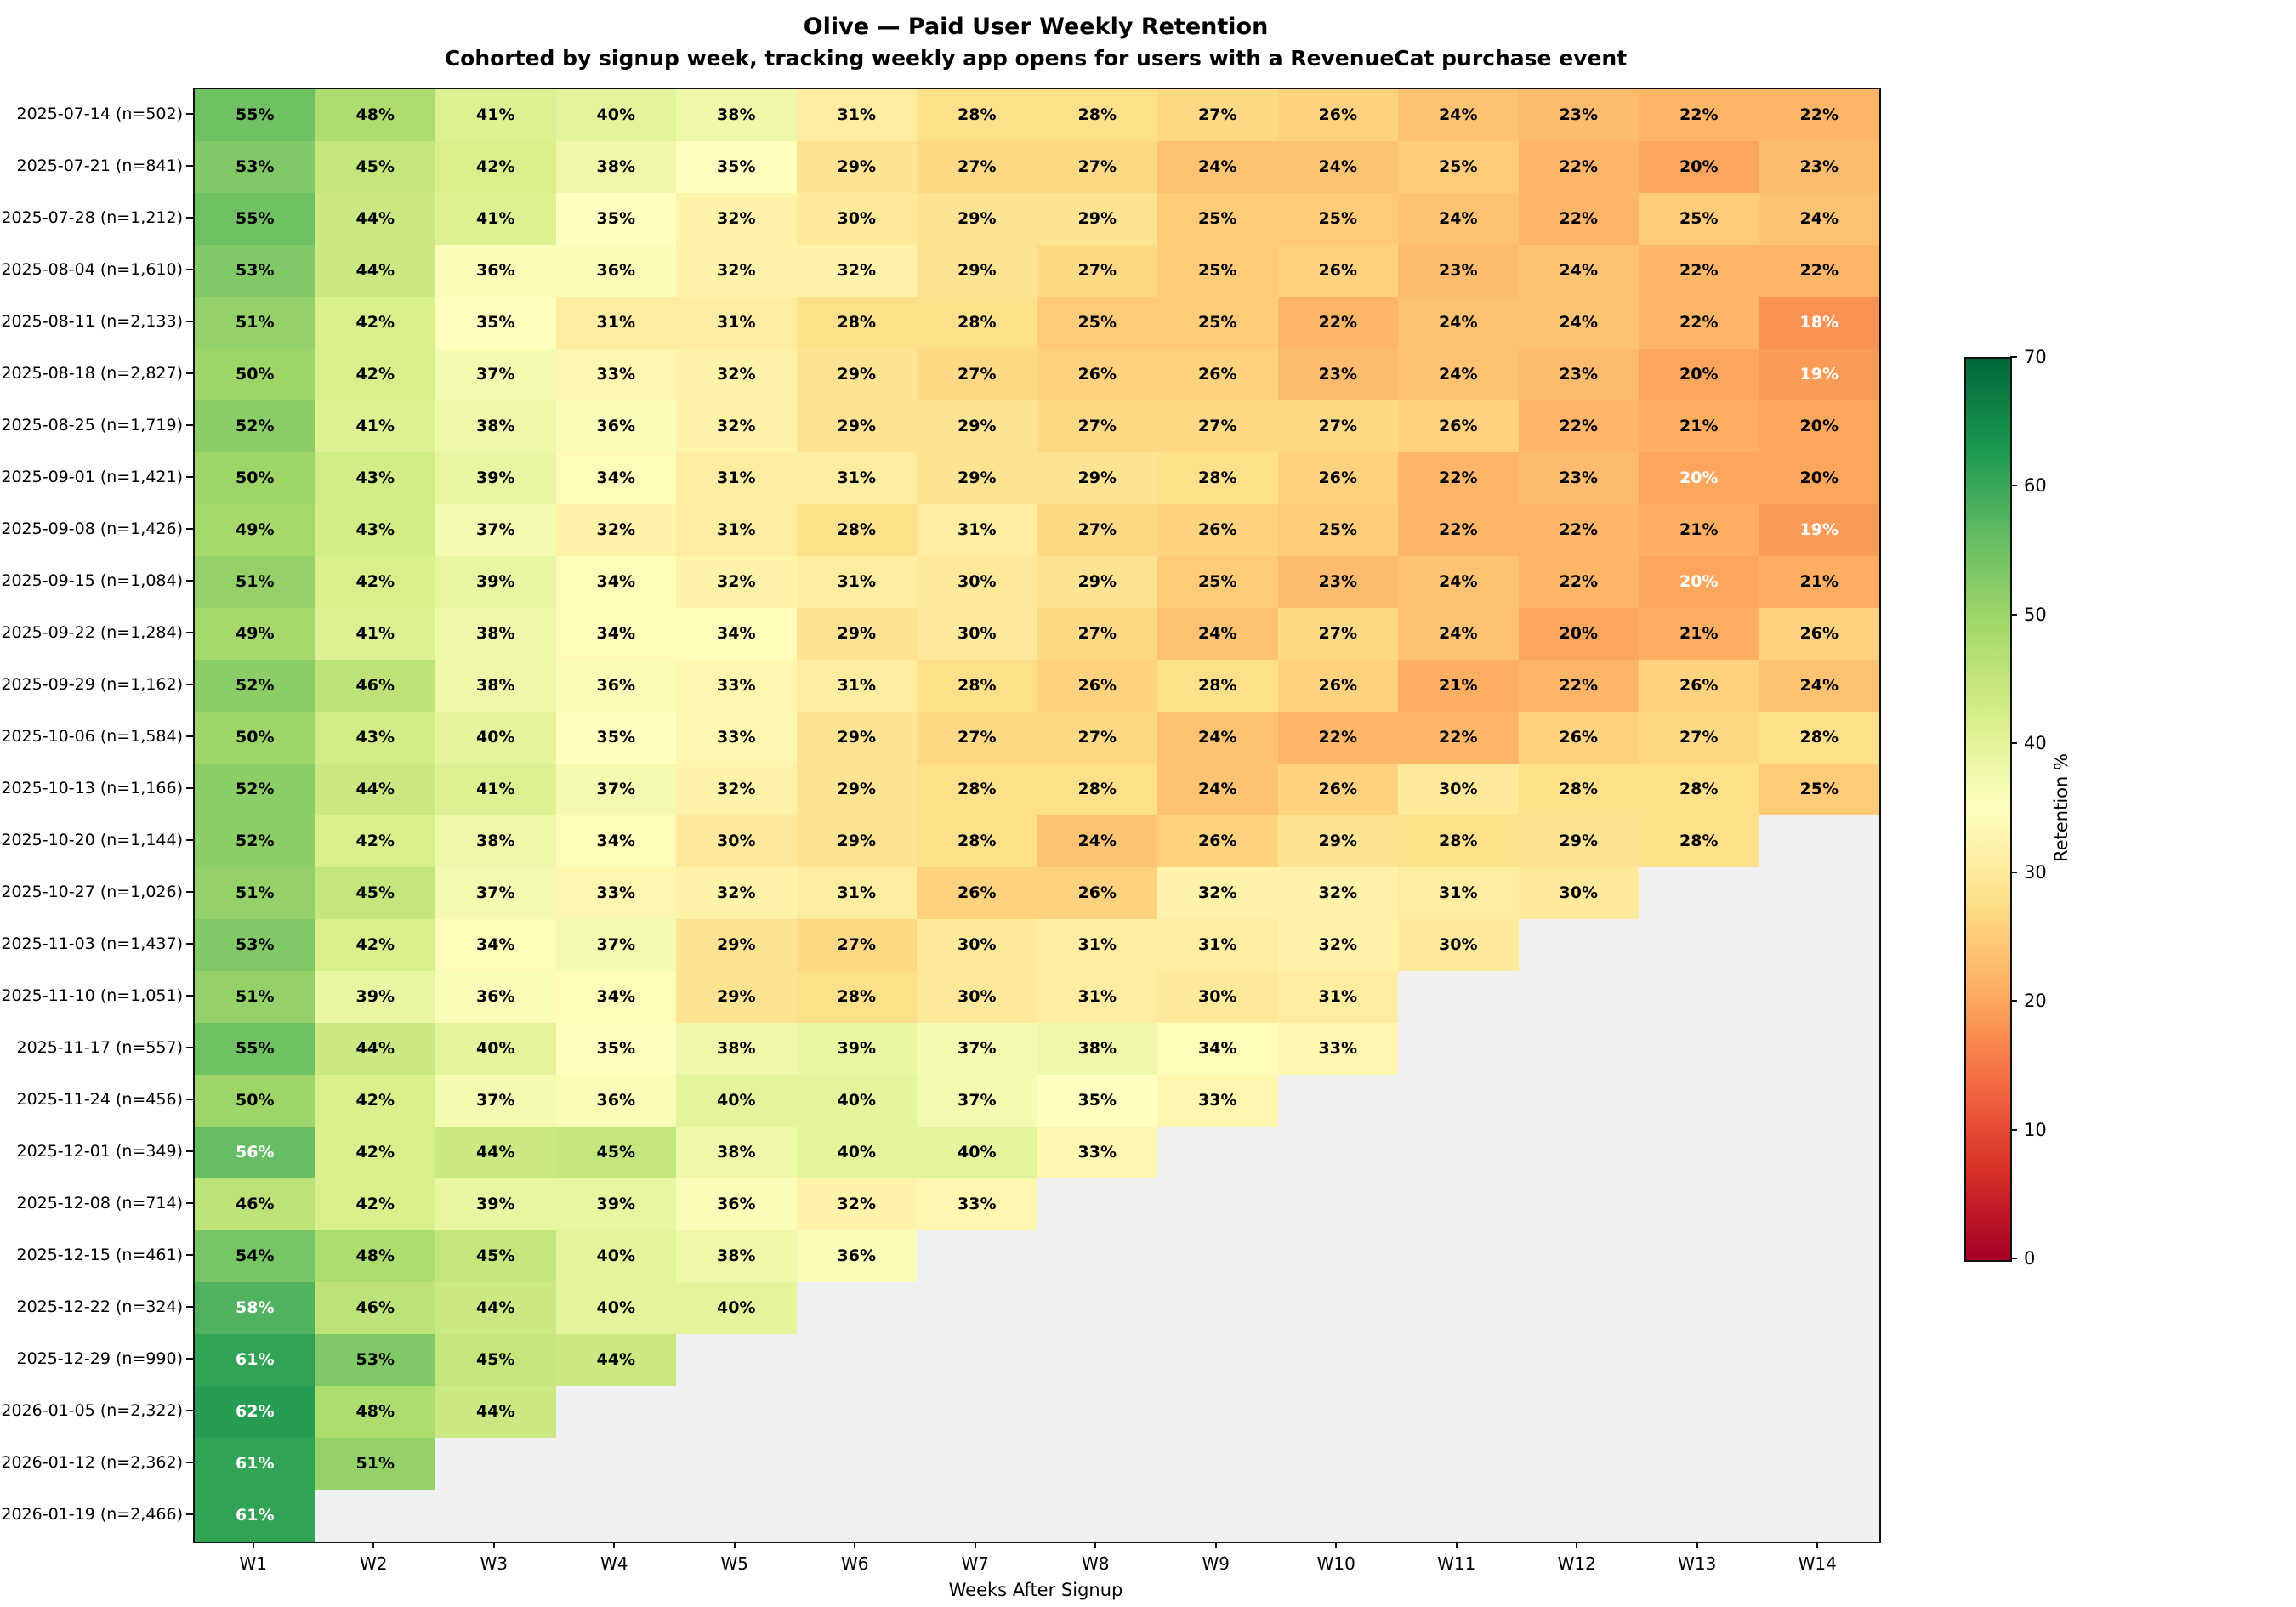  I want to click on y-axis-cohort-label: 2025-12-29 (n=990), so click(99, 1359).